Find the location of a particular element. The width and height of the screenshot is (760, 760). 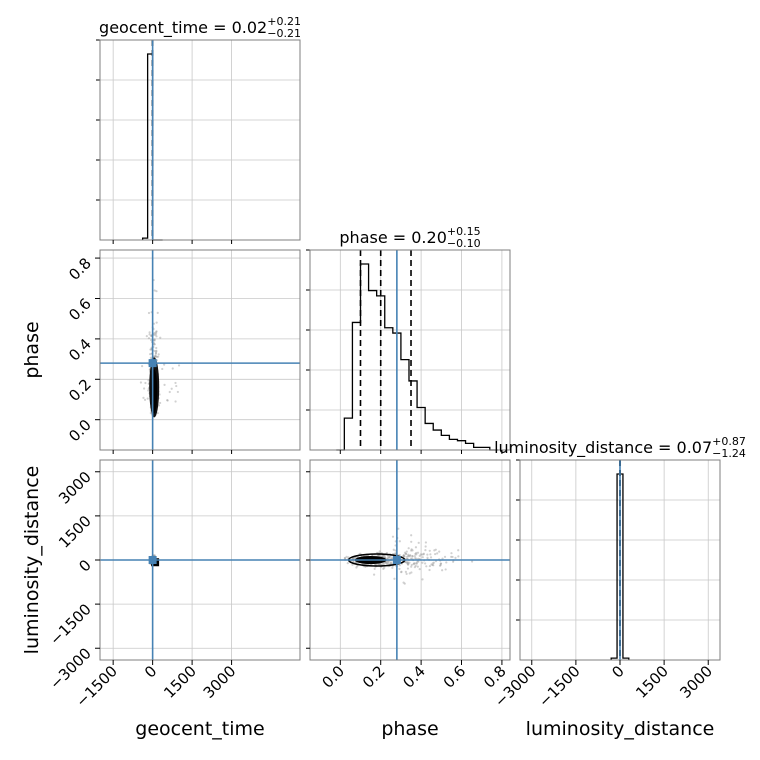

panel-phase-vs-luminosity-distance-content is located at coordinates (410, 560).